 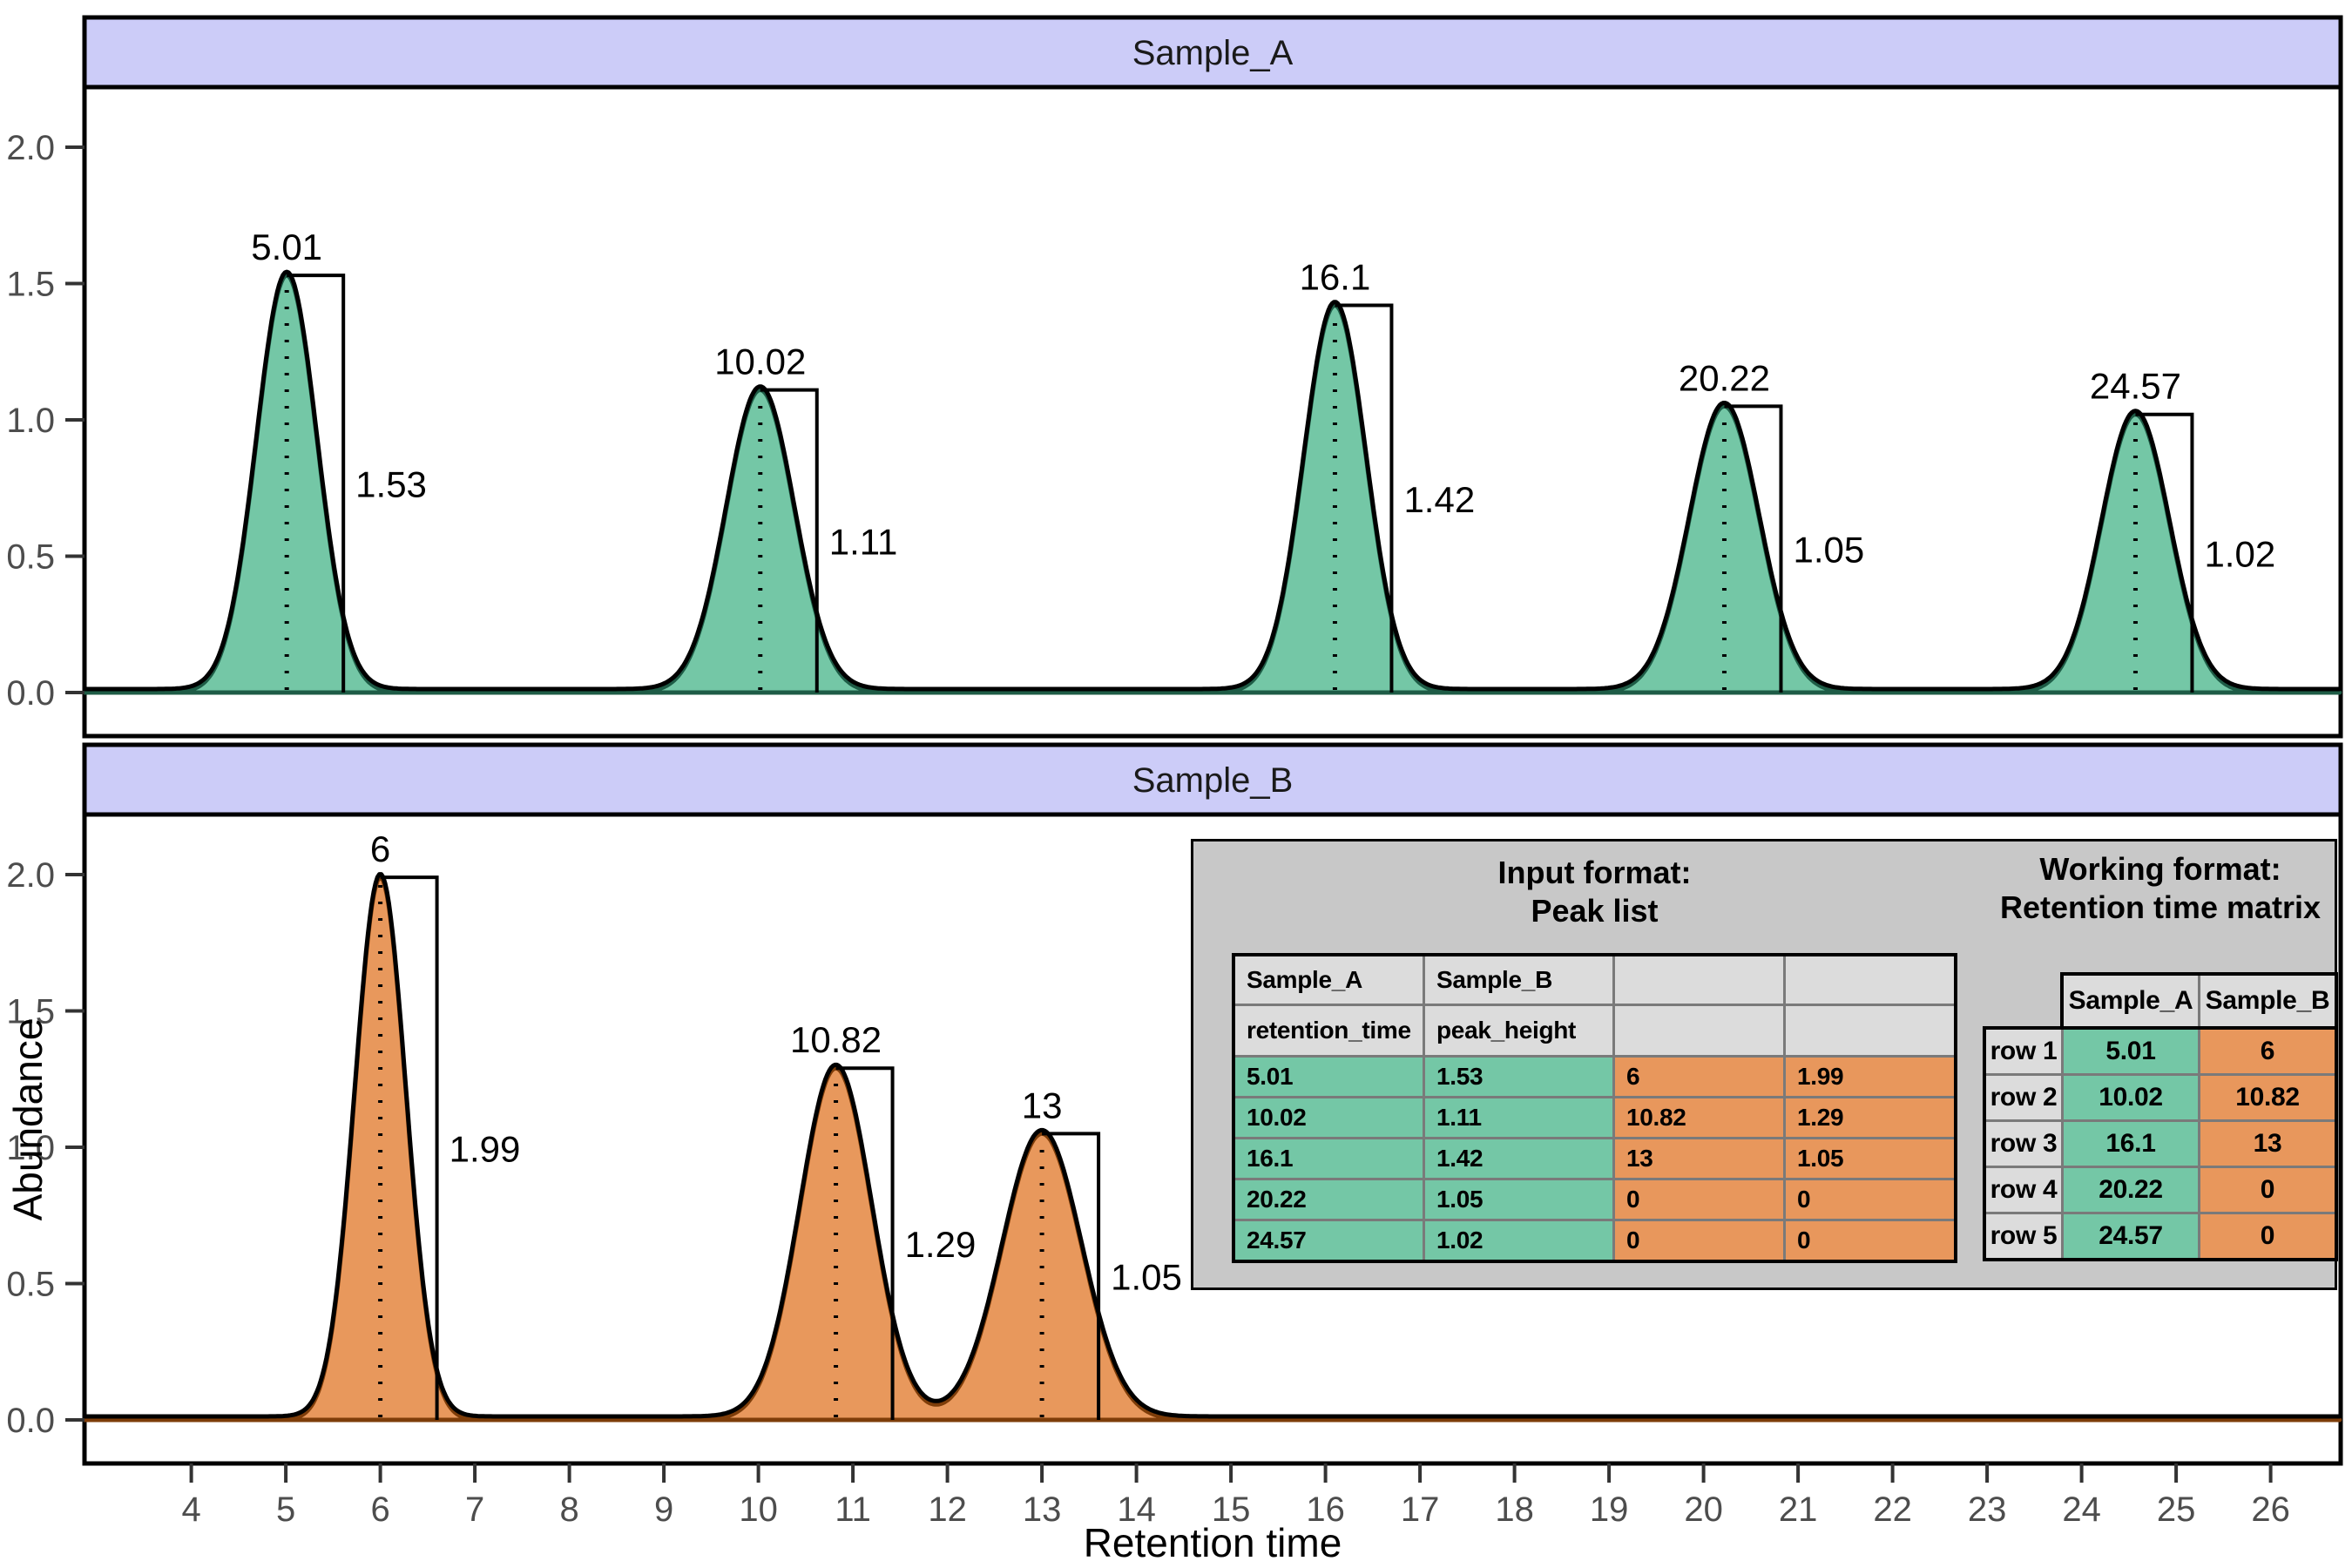 I want to click on peak-height-label: 1.99, so click(x=485, y=1149).